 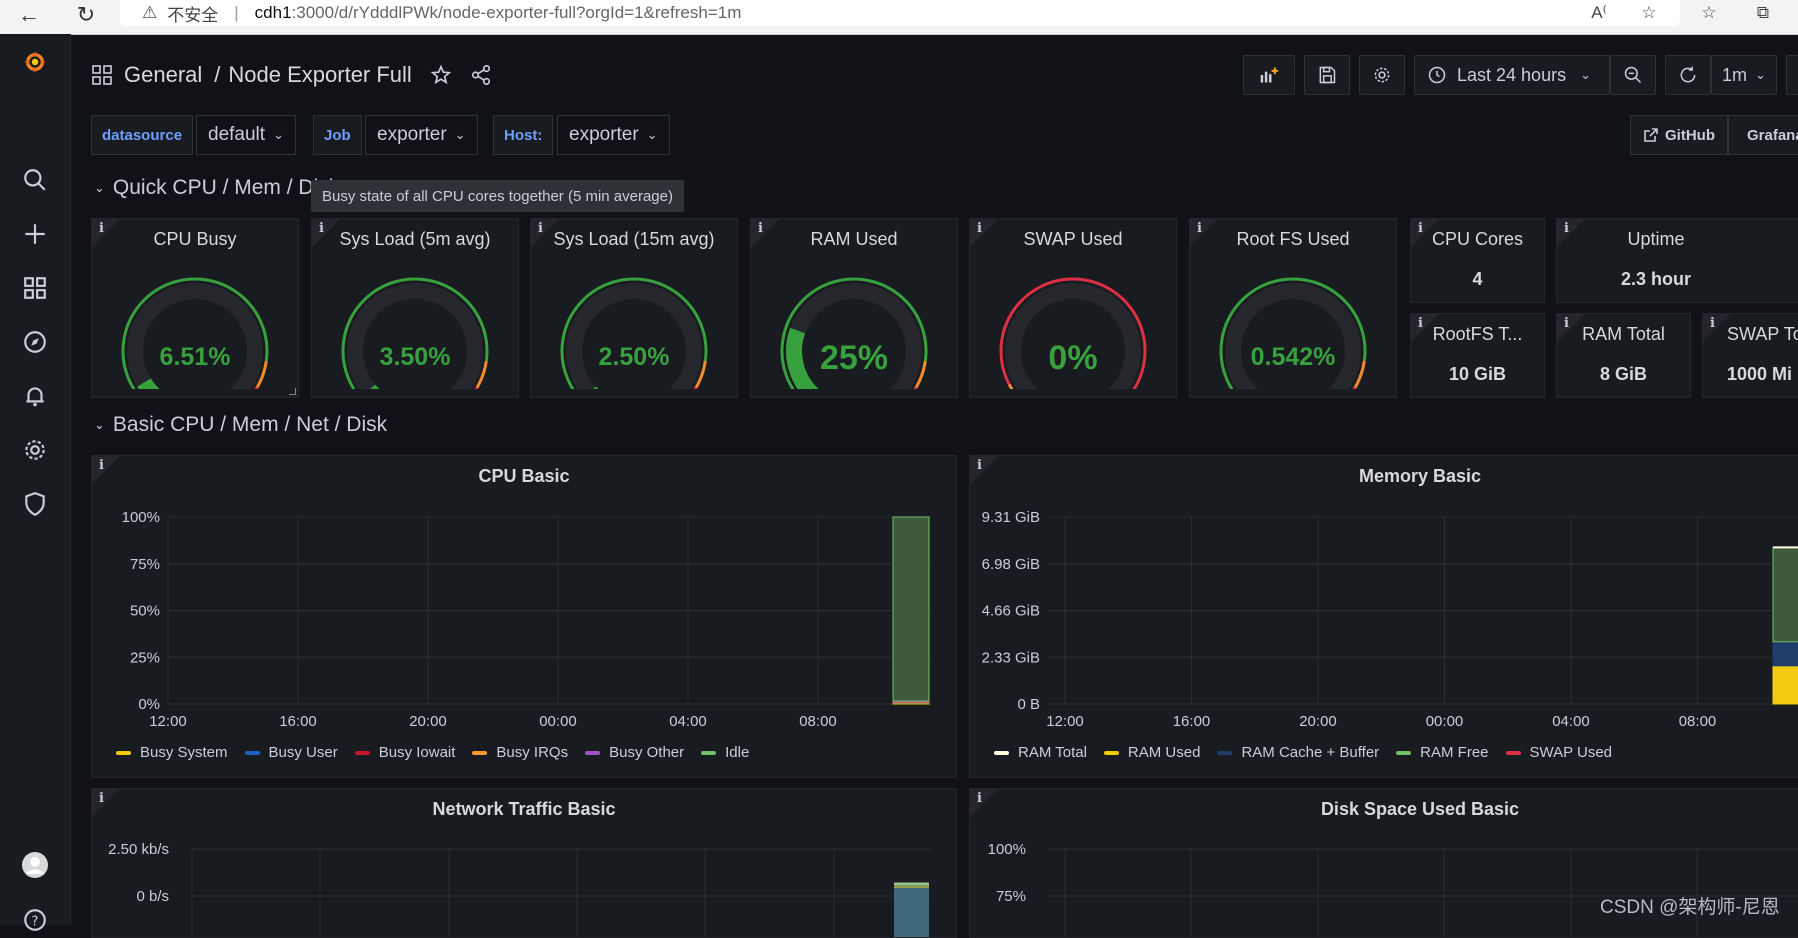 What do you see at coordinates (1477, 355) in the screenshot?
I see `stat-panel-rootfs-total: i RootFS T... 10 GiB` at bounding box center [1477, 355].